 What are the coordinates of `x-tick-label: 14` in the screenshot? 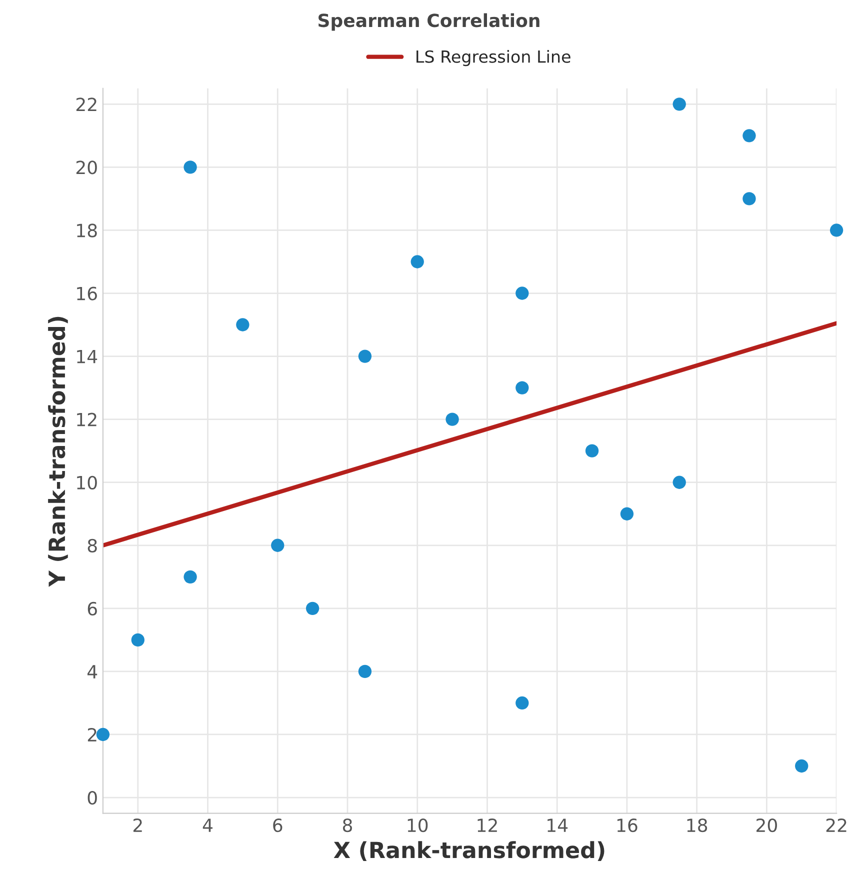 It's located at (558, 825).